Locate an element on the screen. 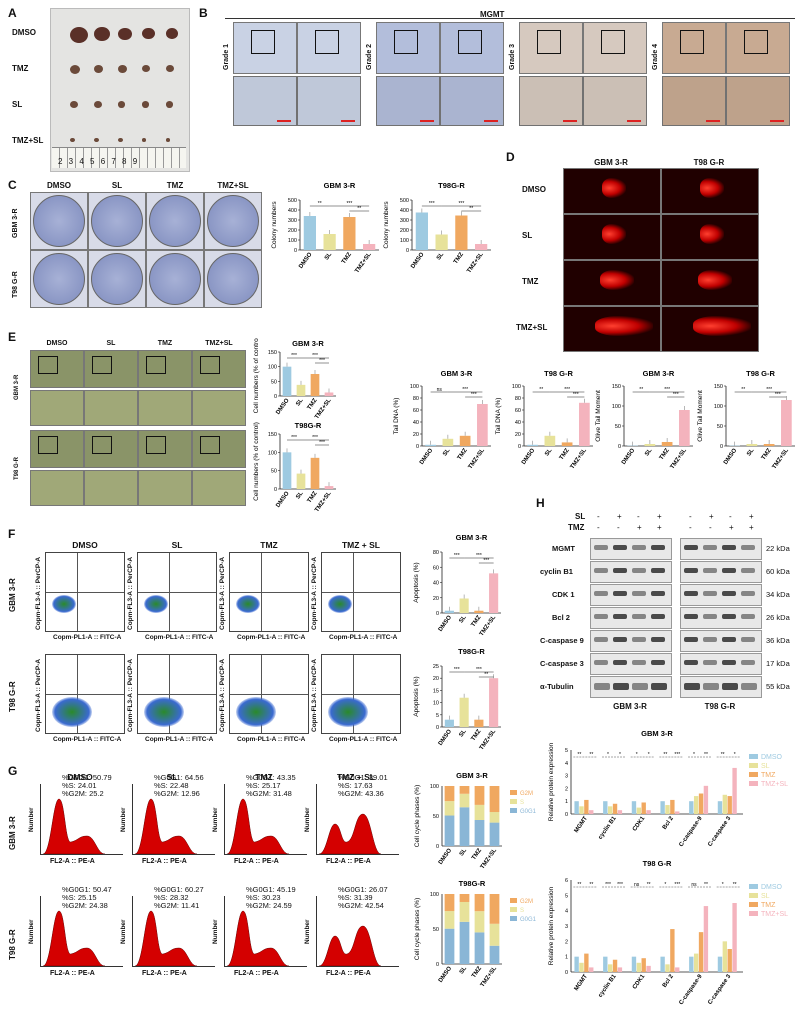 The image size is (805, 1009). flow-plot is located at coordinates (85, 694).